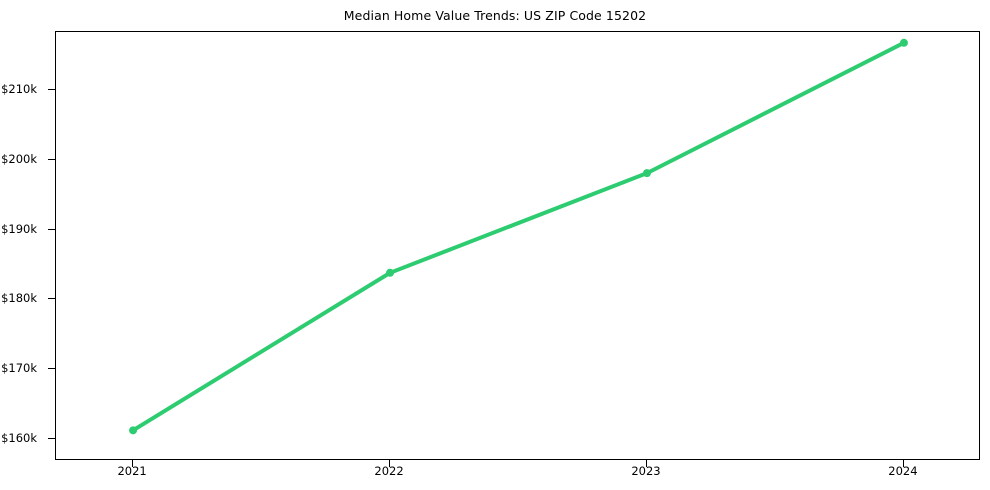  I want to click on y-axis-tick-label: $190k, so click(19, 228).